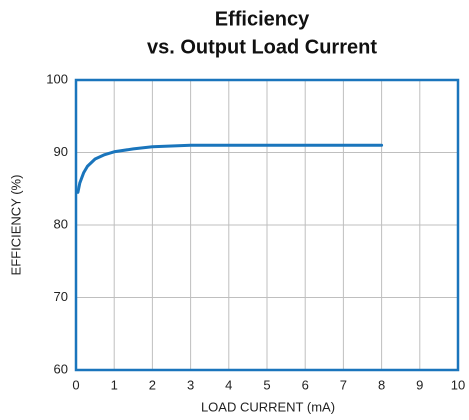 This screenshot has width=469, height=420. What do you see at coordinates (61, 151) in the screenshot?
I see `y-tick-label: 90` at bounding box center [61, 151].